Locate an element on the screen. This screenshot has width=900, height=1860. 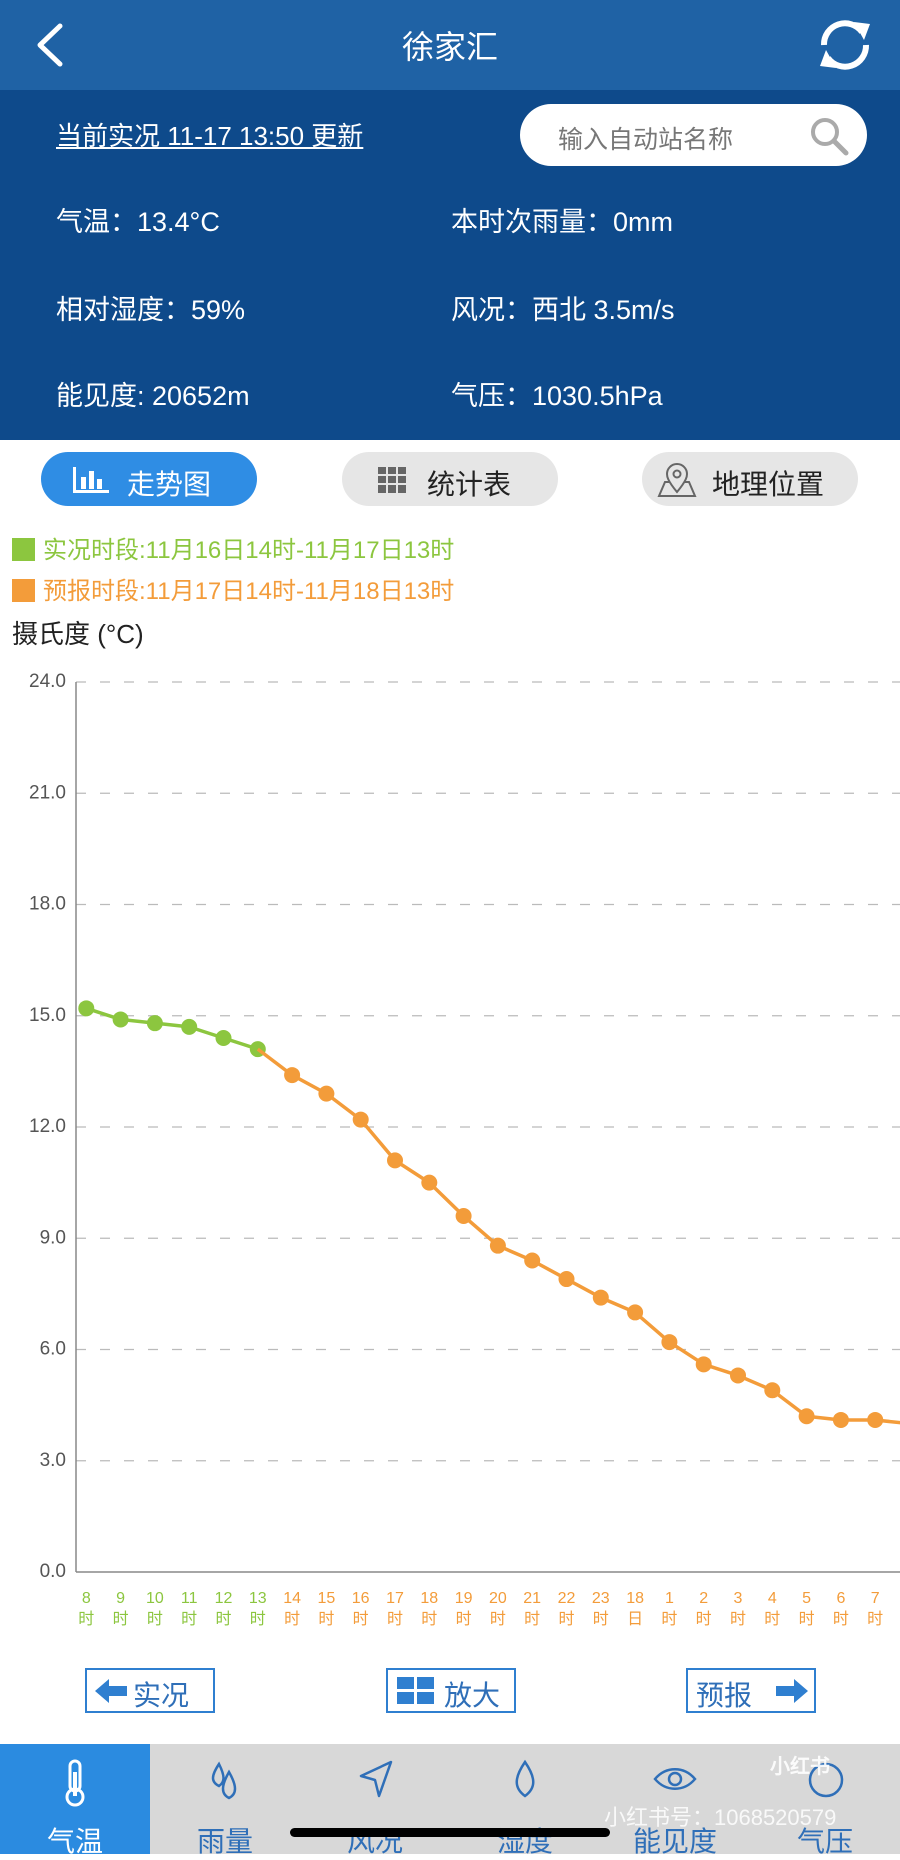
button-forecast: 预报 is located at coordinates (751, 1690).